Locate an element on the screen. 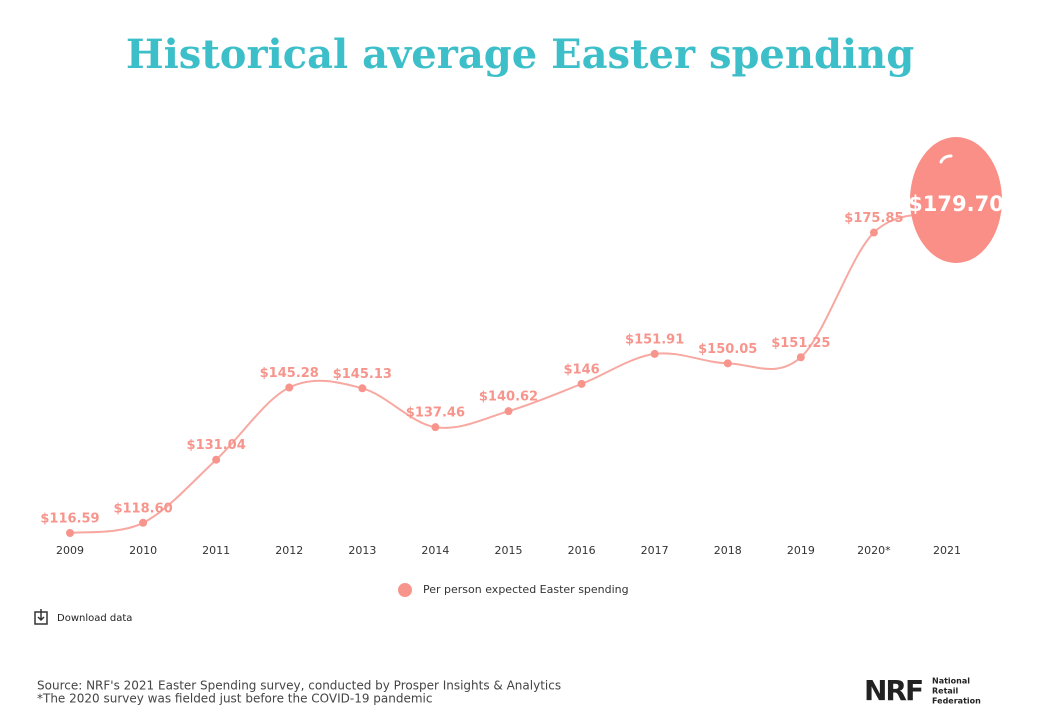  value-label: $146 is located at coordinates (581, 369).